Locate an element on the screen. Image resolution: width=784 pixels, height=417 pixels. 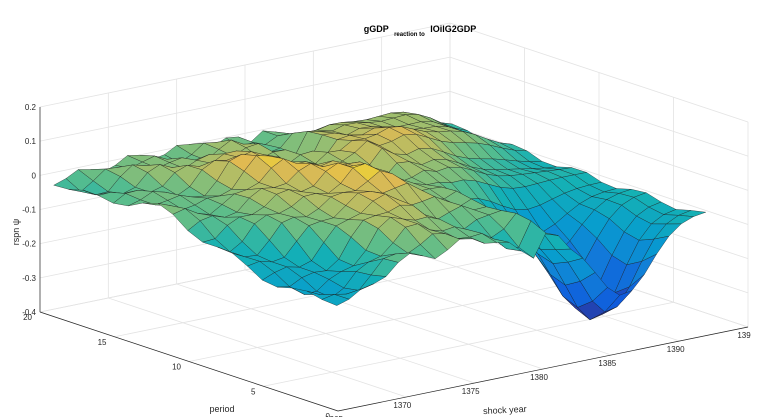
title-subscript: reaction to is located at coordinates (409, 35).